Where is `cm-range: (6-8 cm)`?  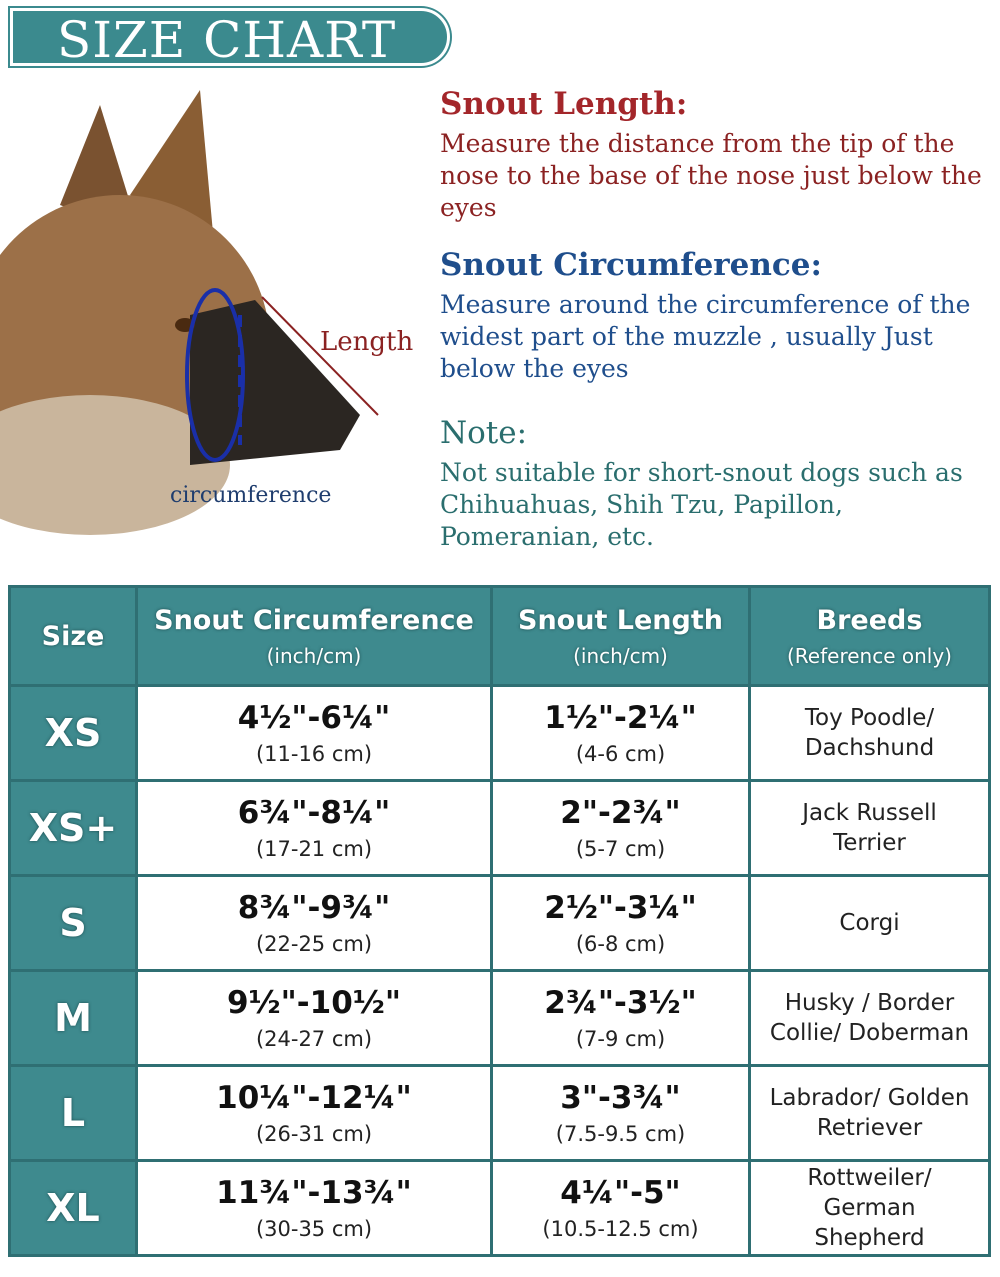 cm-range: (6-8 cm) is located at coordinates (620, 944).